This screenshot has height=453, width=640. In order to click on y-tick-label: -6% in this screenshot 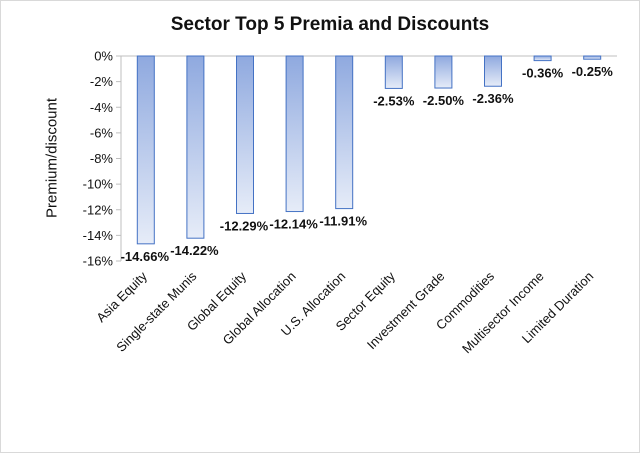, I will do `click(102, 132)`.